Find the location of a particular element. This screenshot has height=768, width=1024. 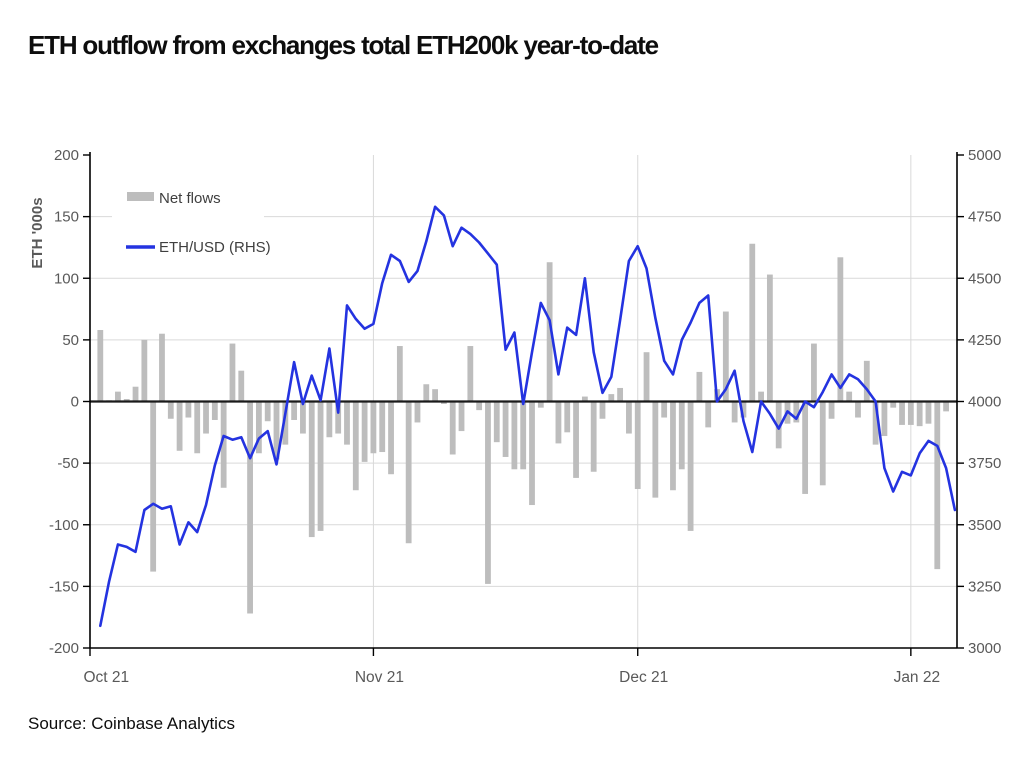

right-axis-tick-label: 3750 is located at coordinates (984, 463).